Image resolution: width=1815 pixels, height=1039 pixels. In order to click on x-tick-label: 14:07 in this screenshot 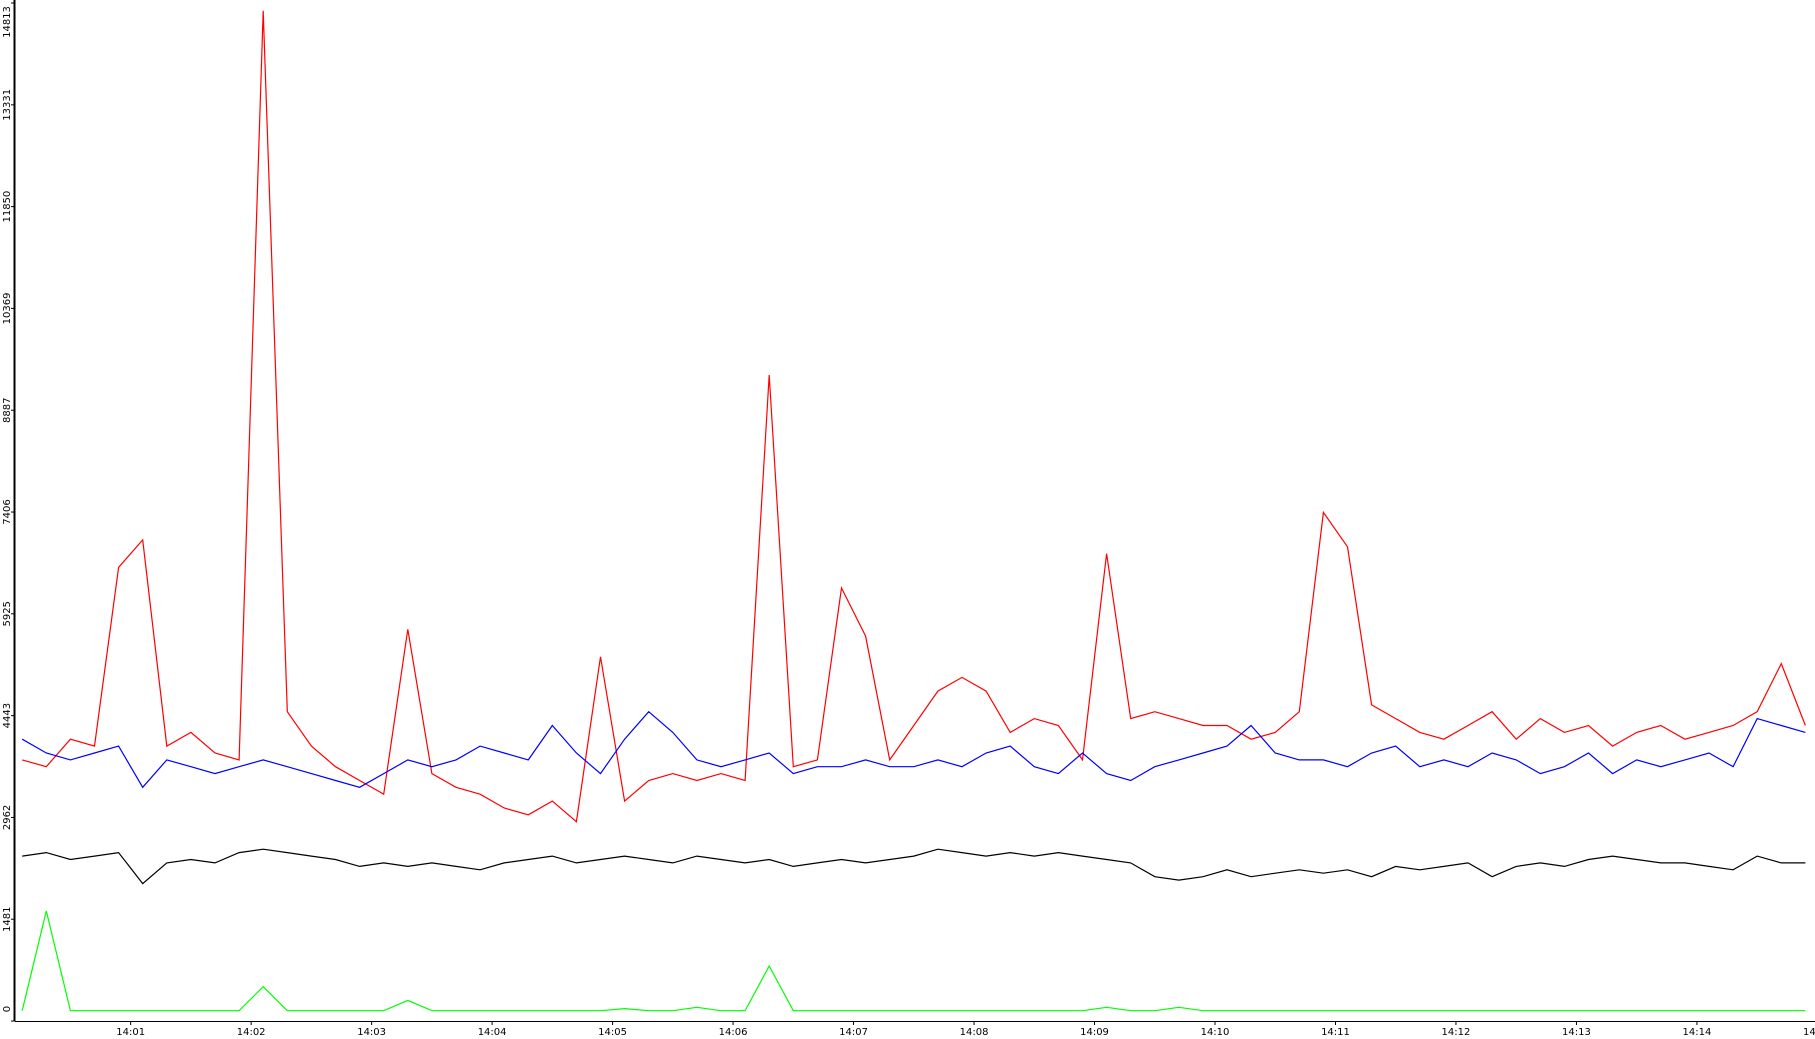, I will do `click(853, 1032)`.